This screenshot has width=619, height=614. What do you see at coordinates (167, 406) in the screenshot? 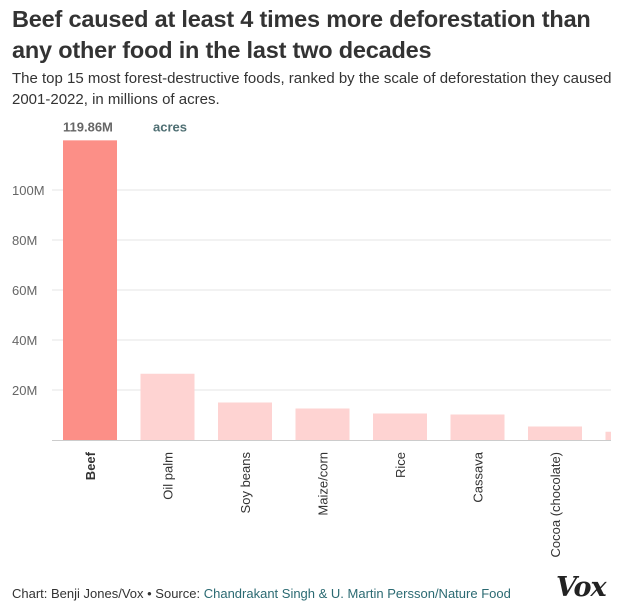
I see `bar-oil-palm` at bounding box center [167, 406].